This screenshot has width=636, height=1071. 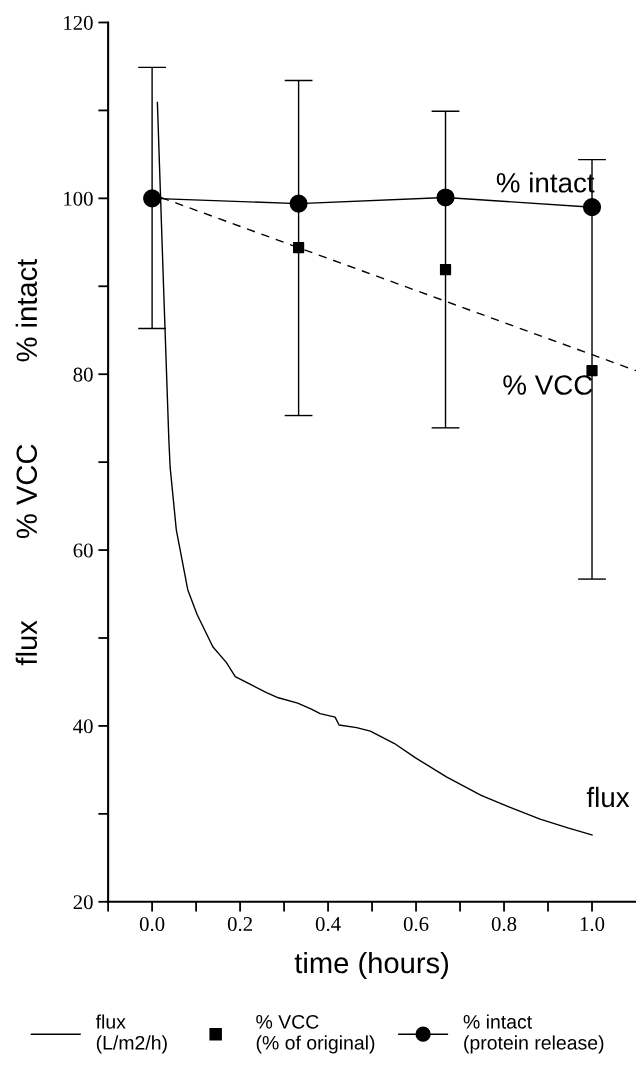 What do you see at coordinates (328, 924) in the screenshot?
I see `x-tick-label: 0.4` at bounding box center [328, 924].